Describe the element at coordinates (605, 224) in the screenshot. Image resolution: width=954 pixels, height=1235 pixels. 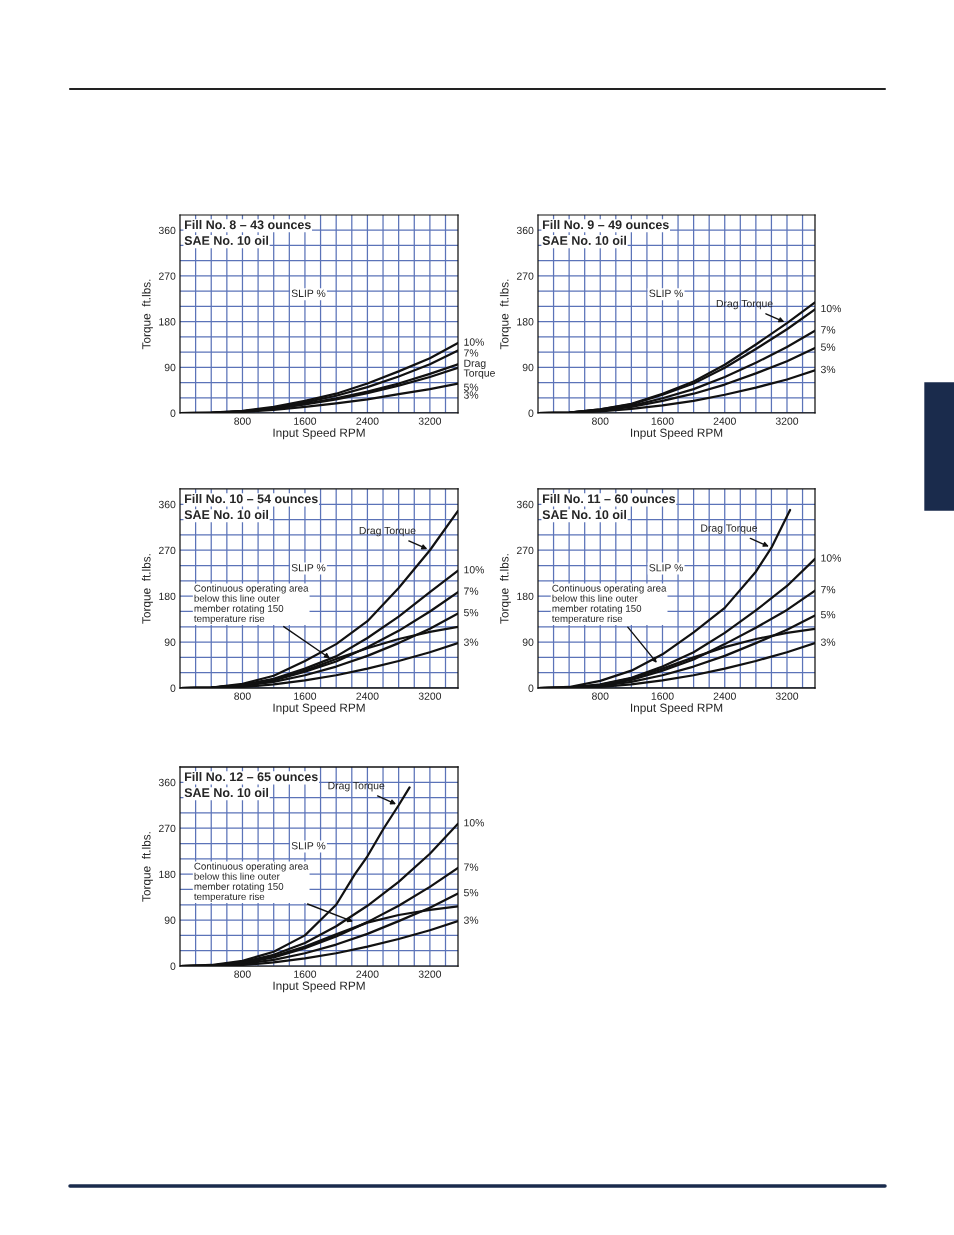
I see `chart-title: Fill No. 9 – 49 ounces` at that location.